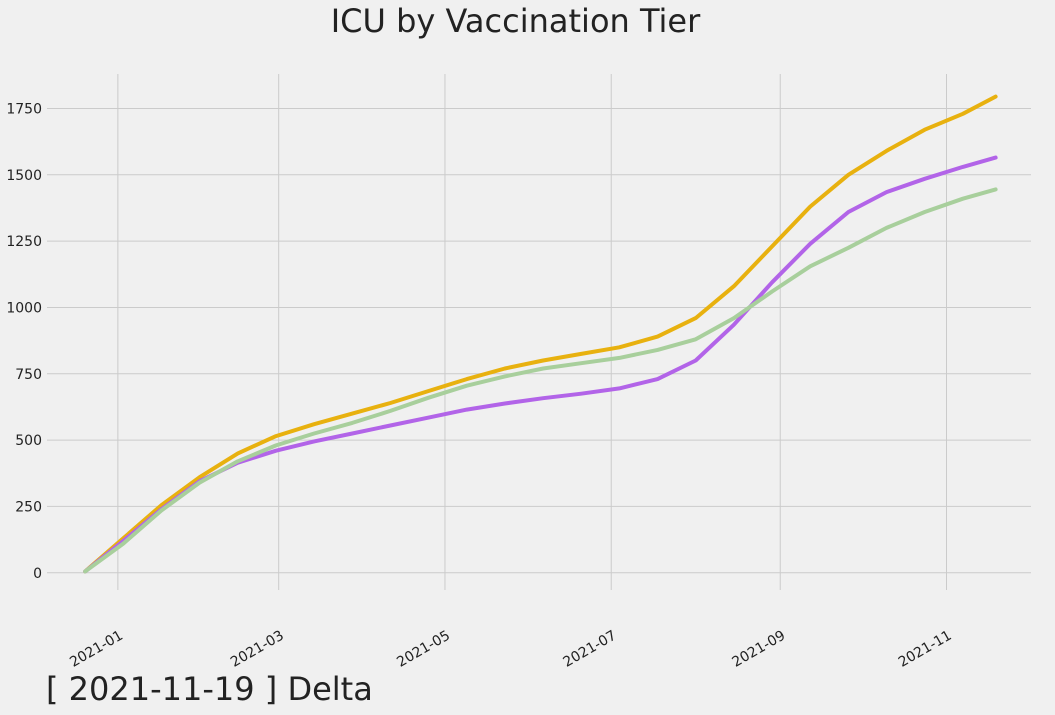  I want to click on y-tick-label: 750, so click(28, 375).